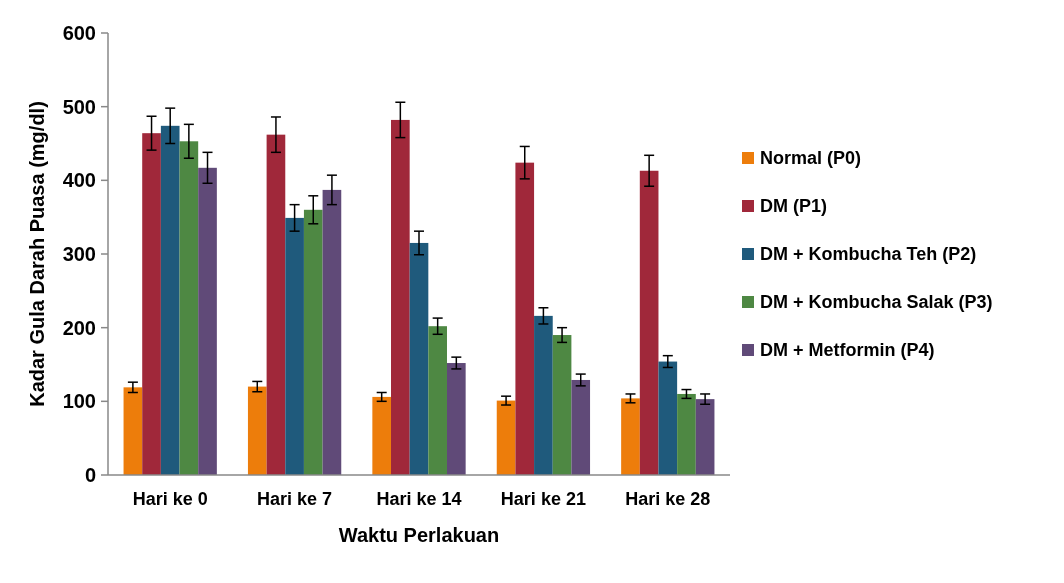  Describe the element at coordinates (419, 499) in the screenshot. I see `x-tick-label: Hari ke 14` at that location.